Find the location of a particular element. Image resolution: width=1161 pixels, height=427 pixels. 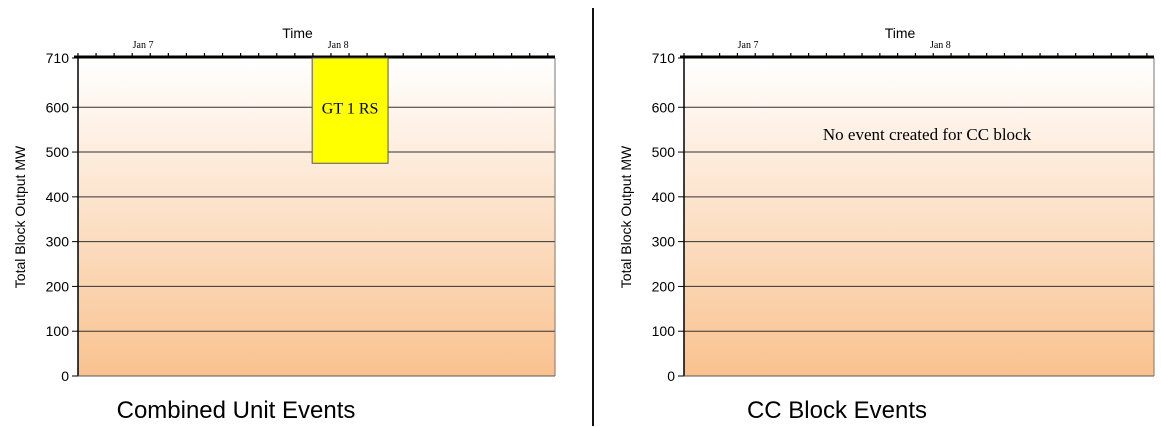

chart-annotation: No event created for CC block is located at coordinates (927, 134).